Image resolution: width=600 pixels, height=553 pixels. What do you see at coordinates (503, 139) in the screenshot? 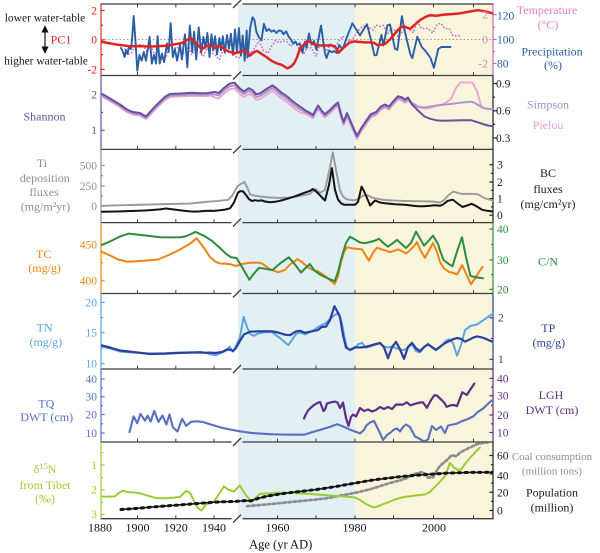
I see `svg-text: 0.3` at bounding box center [503, 139].